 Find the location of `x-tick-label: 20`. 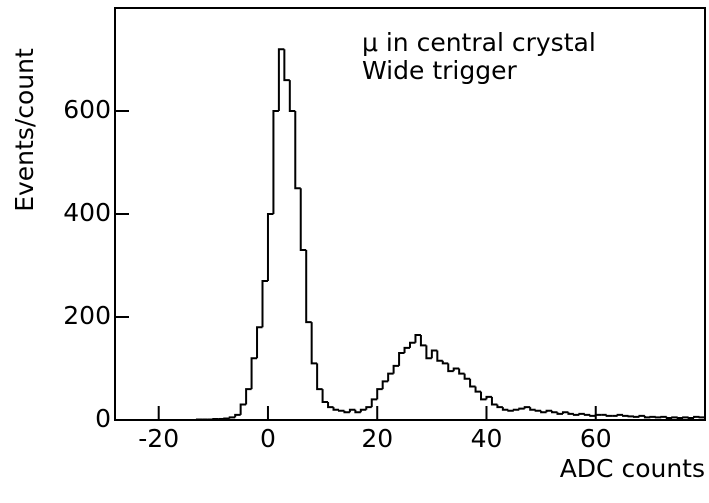

x-tick-label: 20 is located at coordinates (377, 438).